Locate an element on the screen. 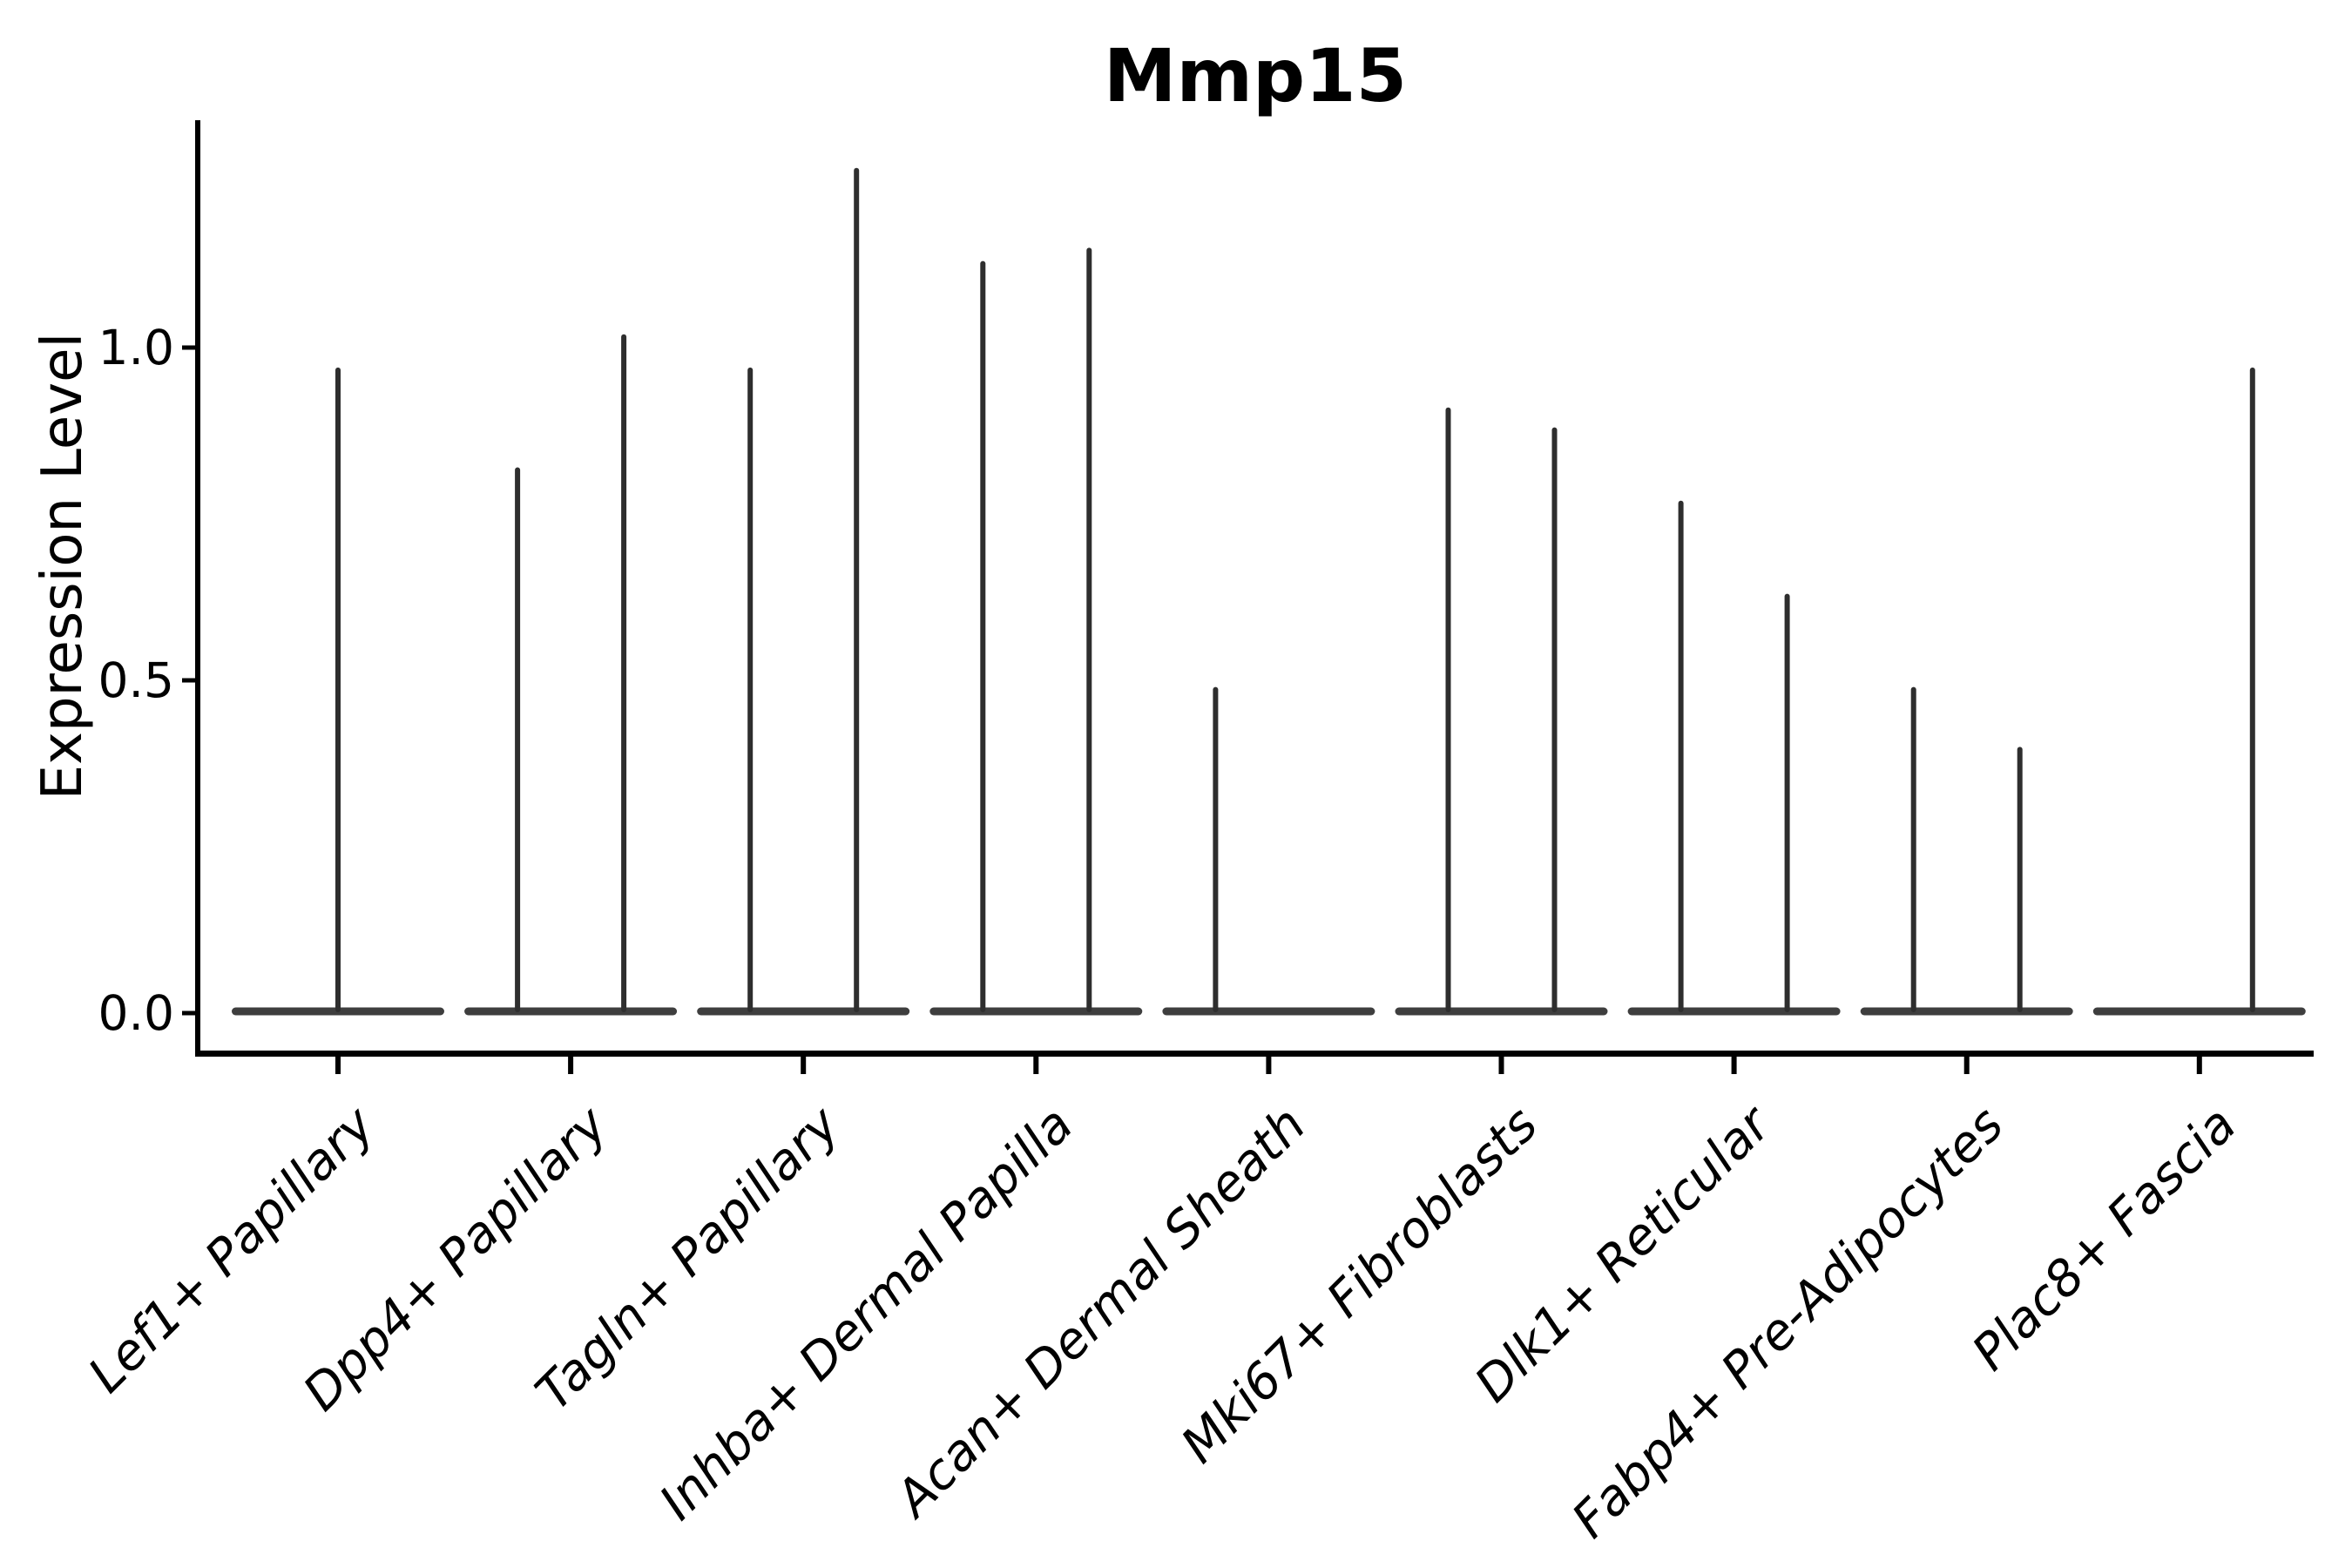  y-axis-spine is located at coordinates (198, 588).